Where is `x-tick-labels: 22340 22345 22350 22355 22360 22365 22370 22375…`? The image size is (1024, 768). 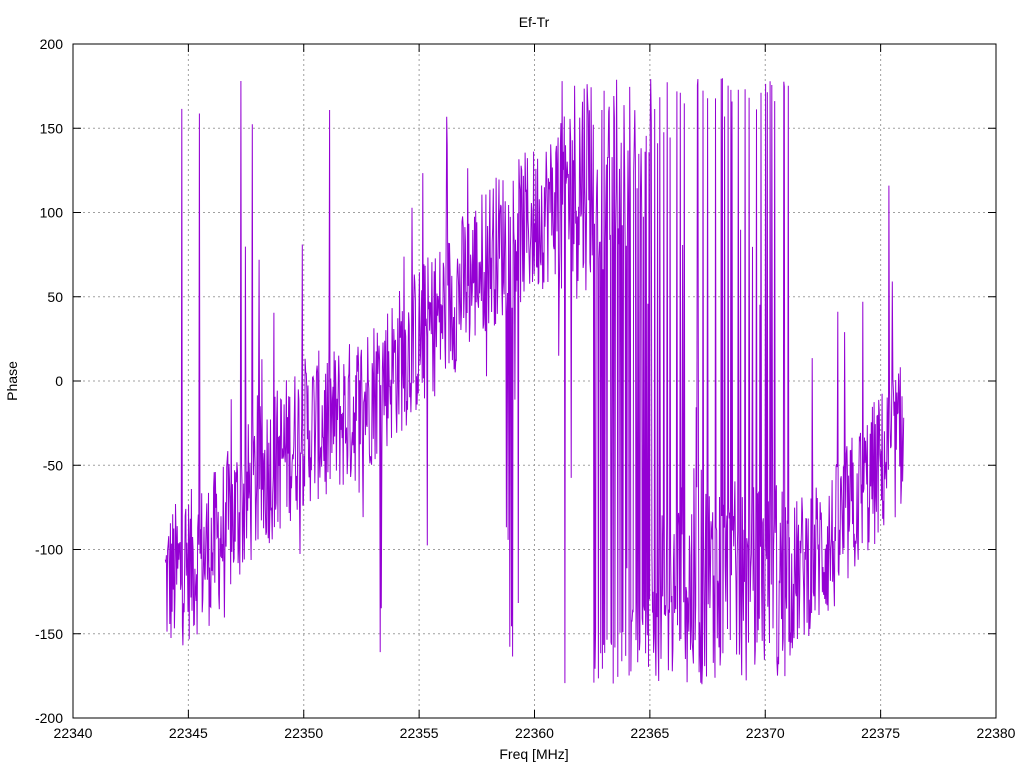 x-tick-labels: 22340 22345 22350 22355 22360 22365 22370 22375… is located at coordinates (535, 733).